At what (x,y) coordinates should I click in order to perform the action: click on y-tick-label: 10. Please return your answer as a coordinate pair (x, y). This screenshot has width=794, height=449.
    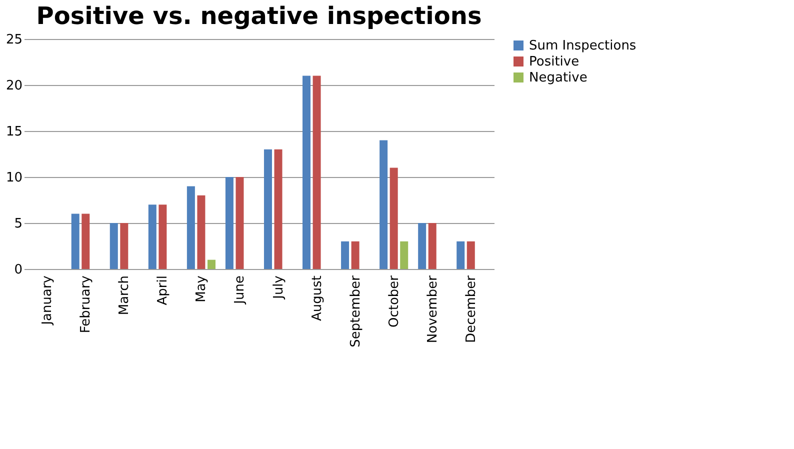
    Looking at the image, I should click on (14, 178).